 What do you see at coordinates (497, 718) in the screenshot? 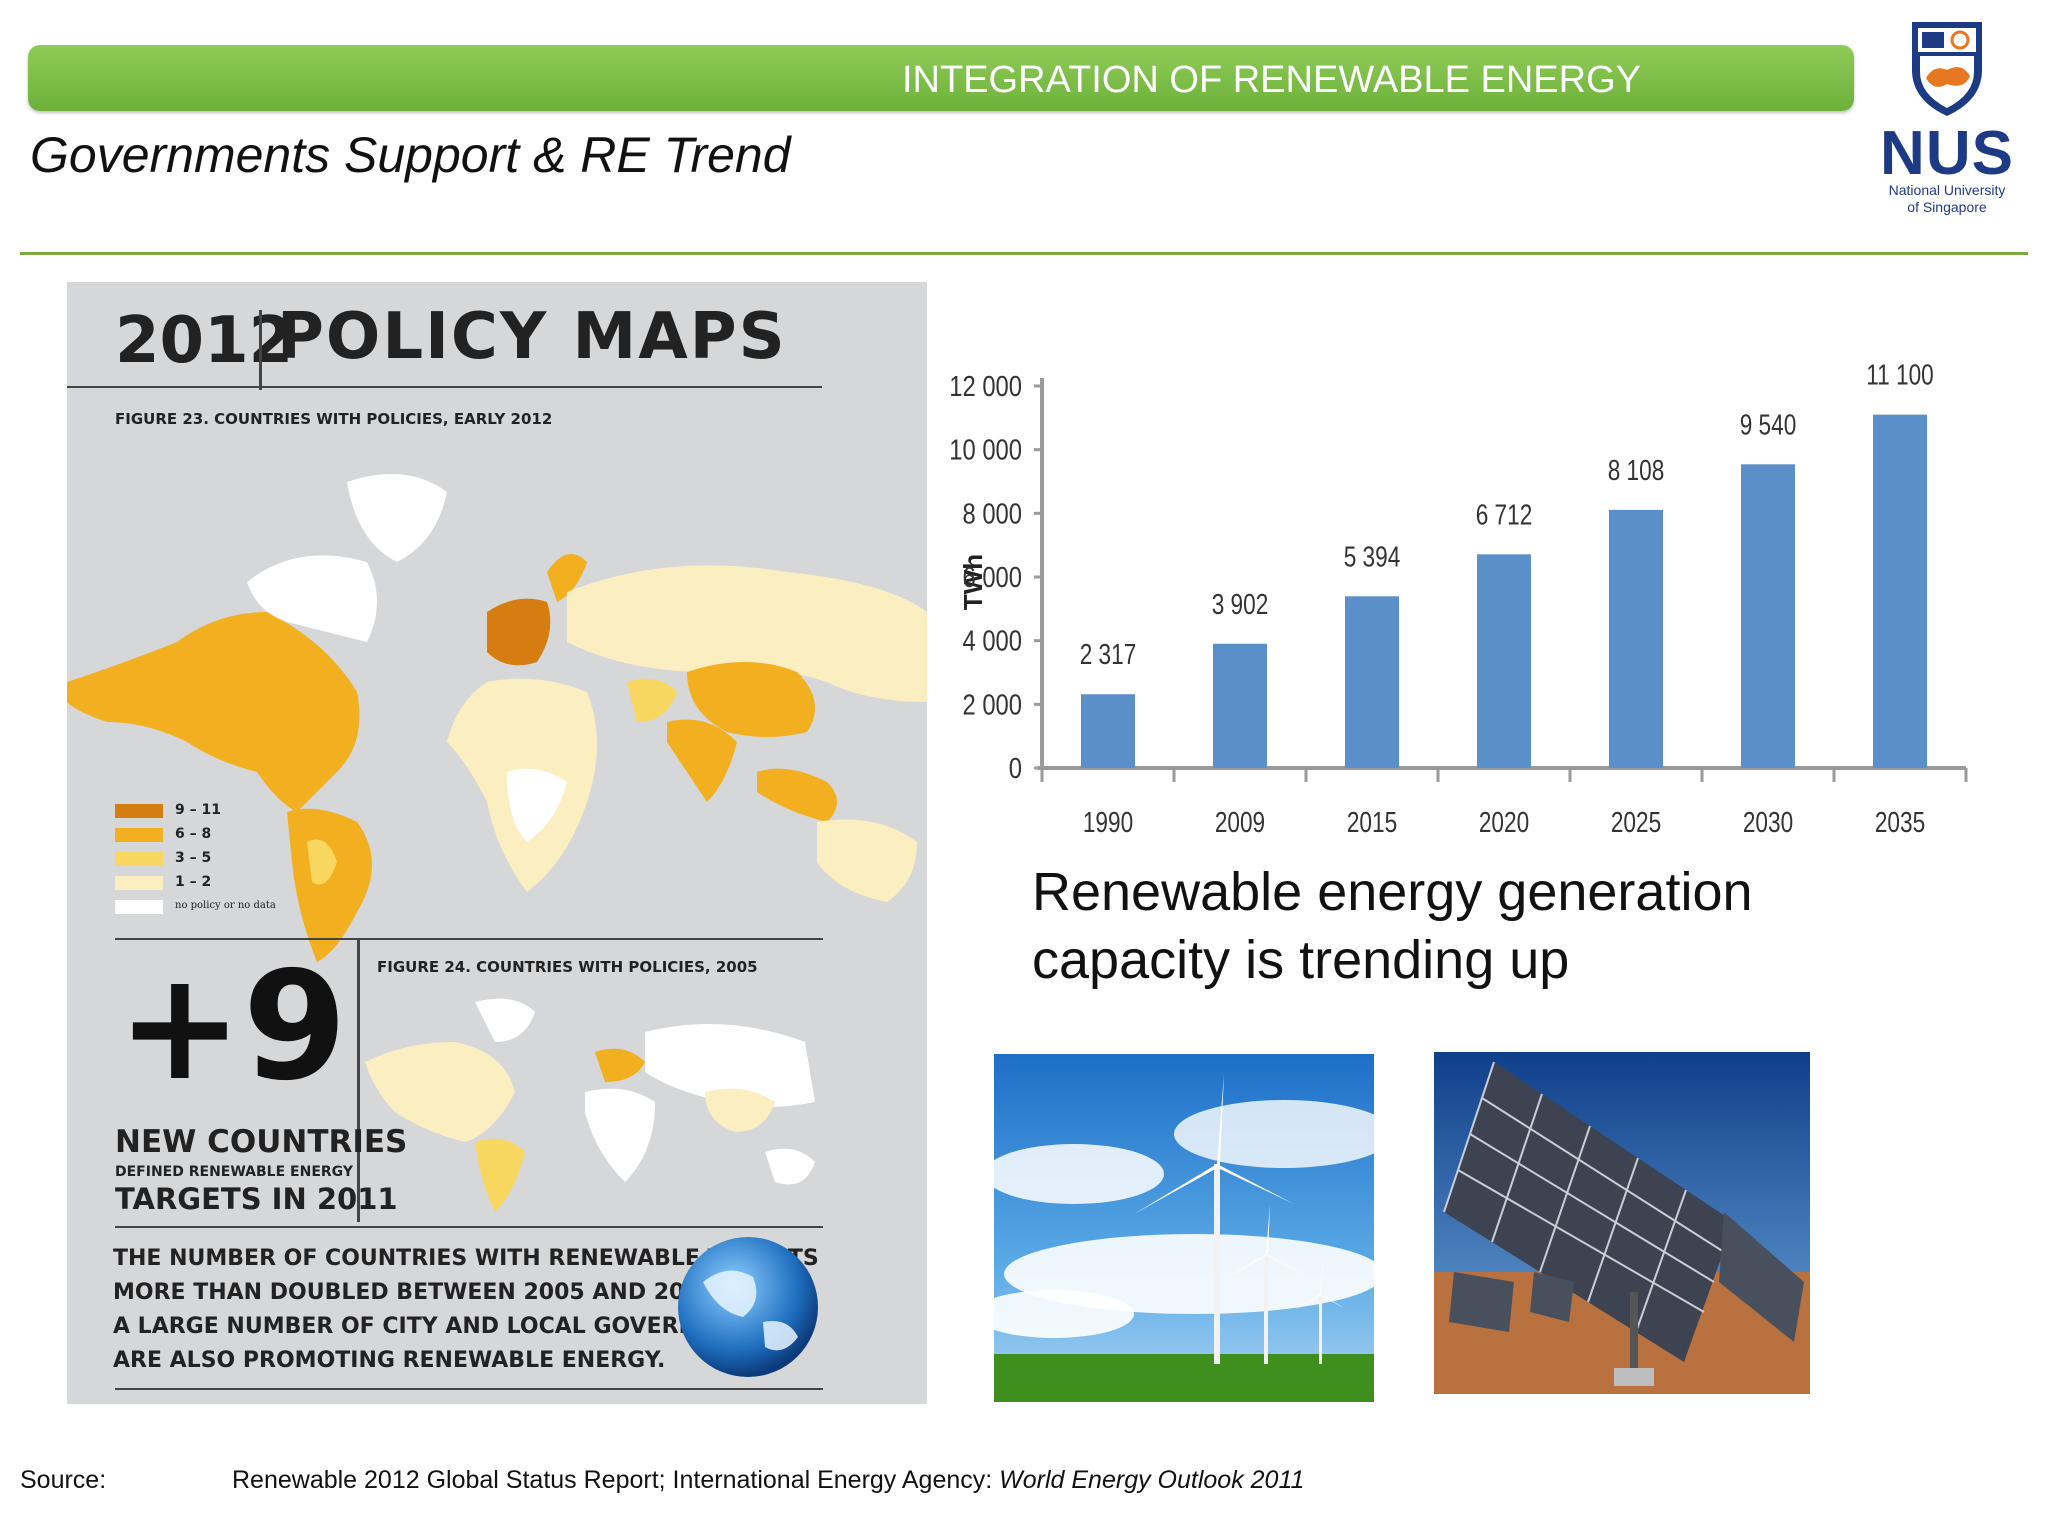
I see `world-map-2012` at bounding box center [497, 718].